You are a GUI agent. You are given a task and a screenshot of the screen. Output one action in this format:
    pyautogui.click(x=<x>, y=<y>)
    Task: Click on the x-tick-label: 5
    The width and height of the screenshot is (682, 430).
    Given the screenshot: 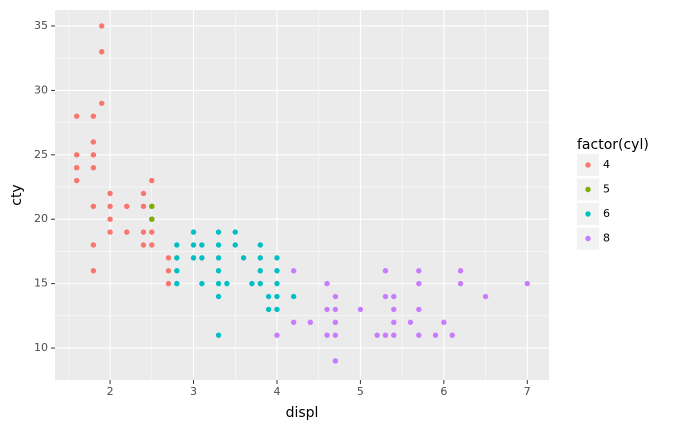 What is the action you would take?
    pyautogui.click(x=360, y=391)
    